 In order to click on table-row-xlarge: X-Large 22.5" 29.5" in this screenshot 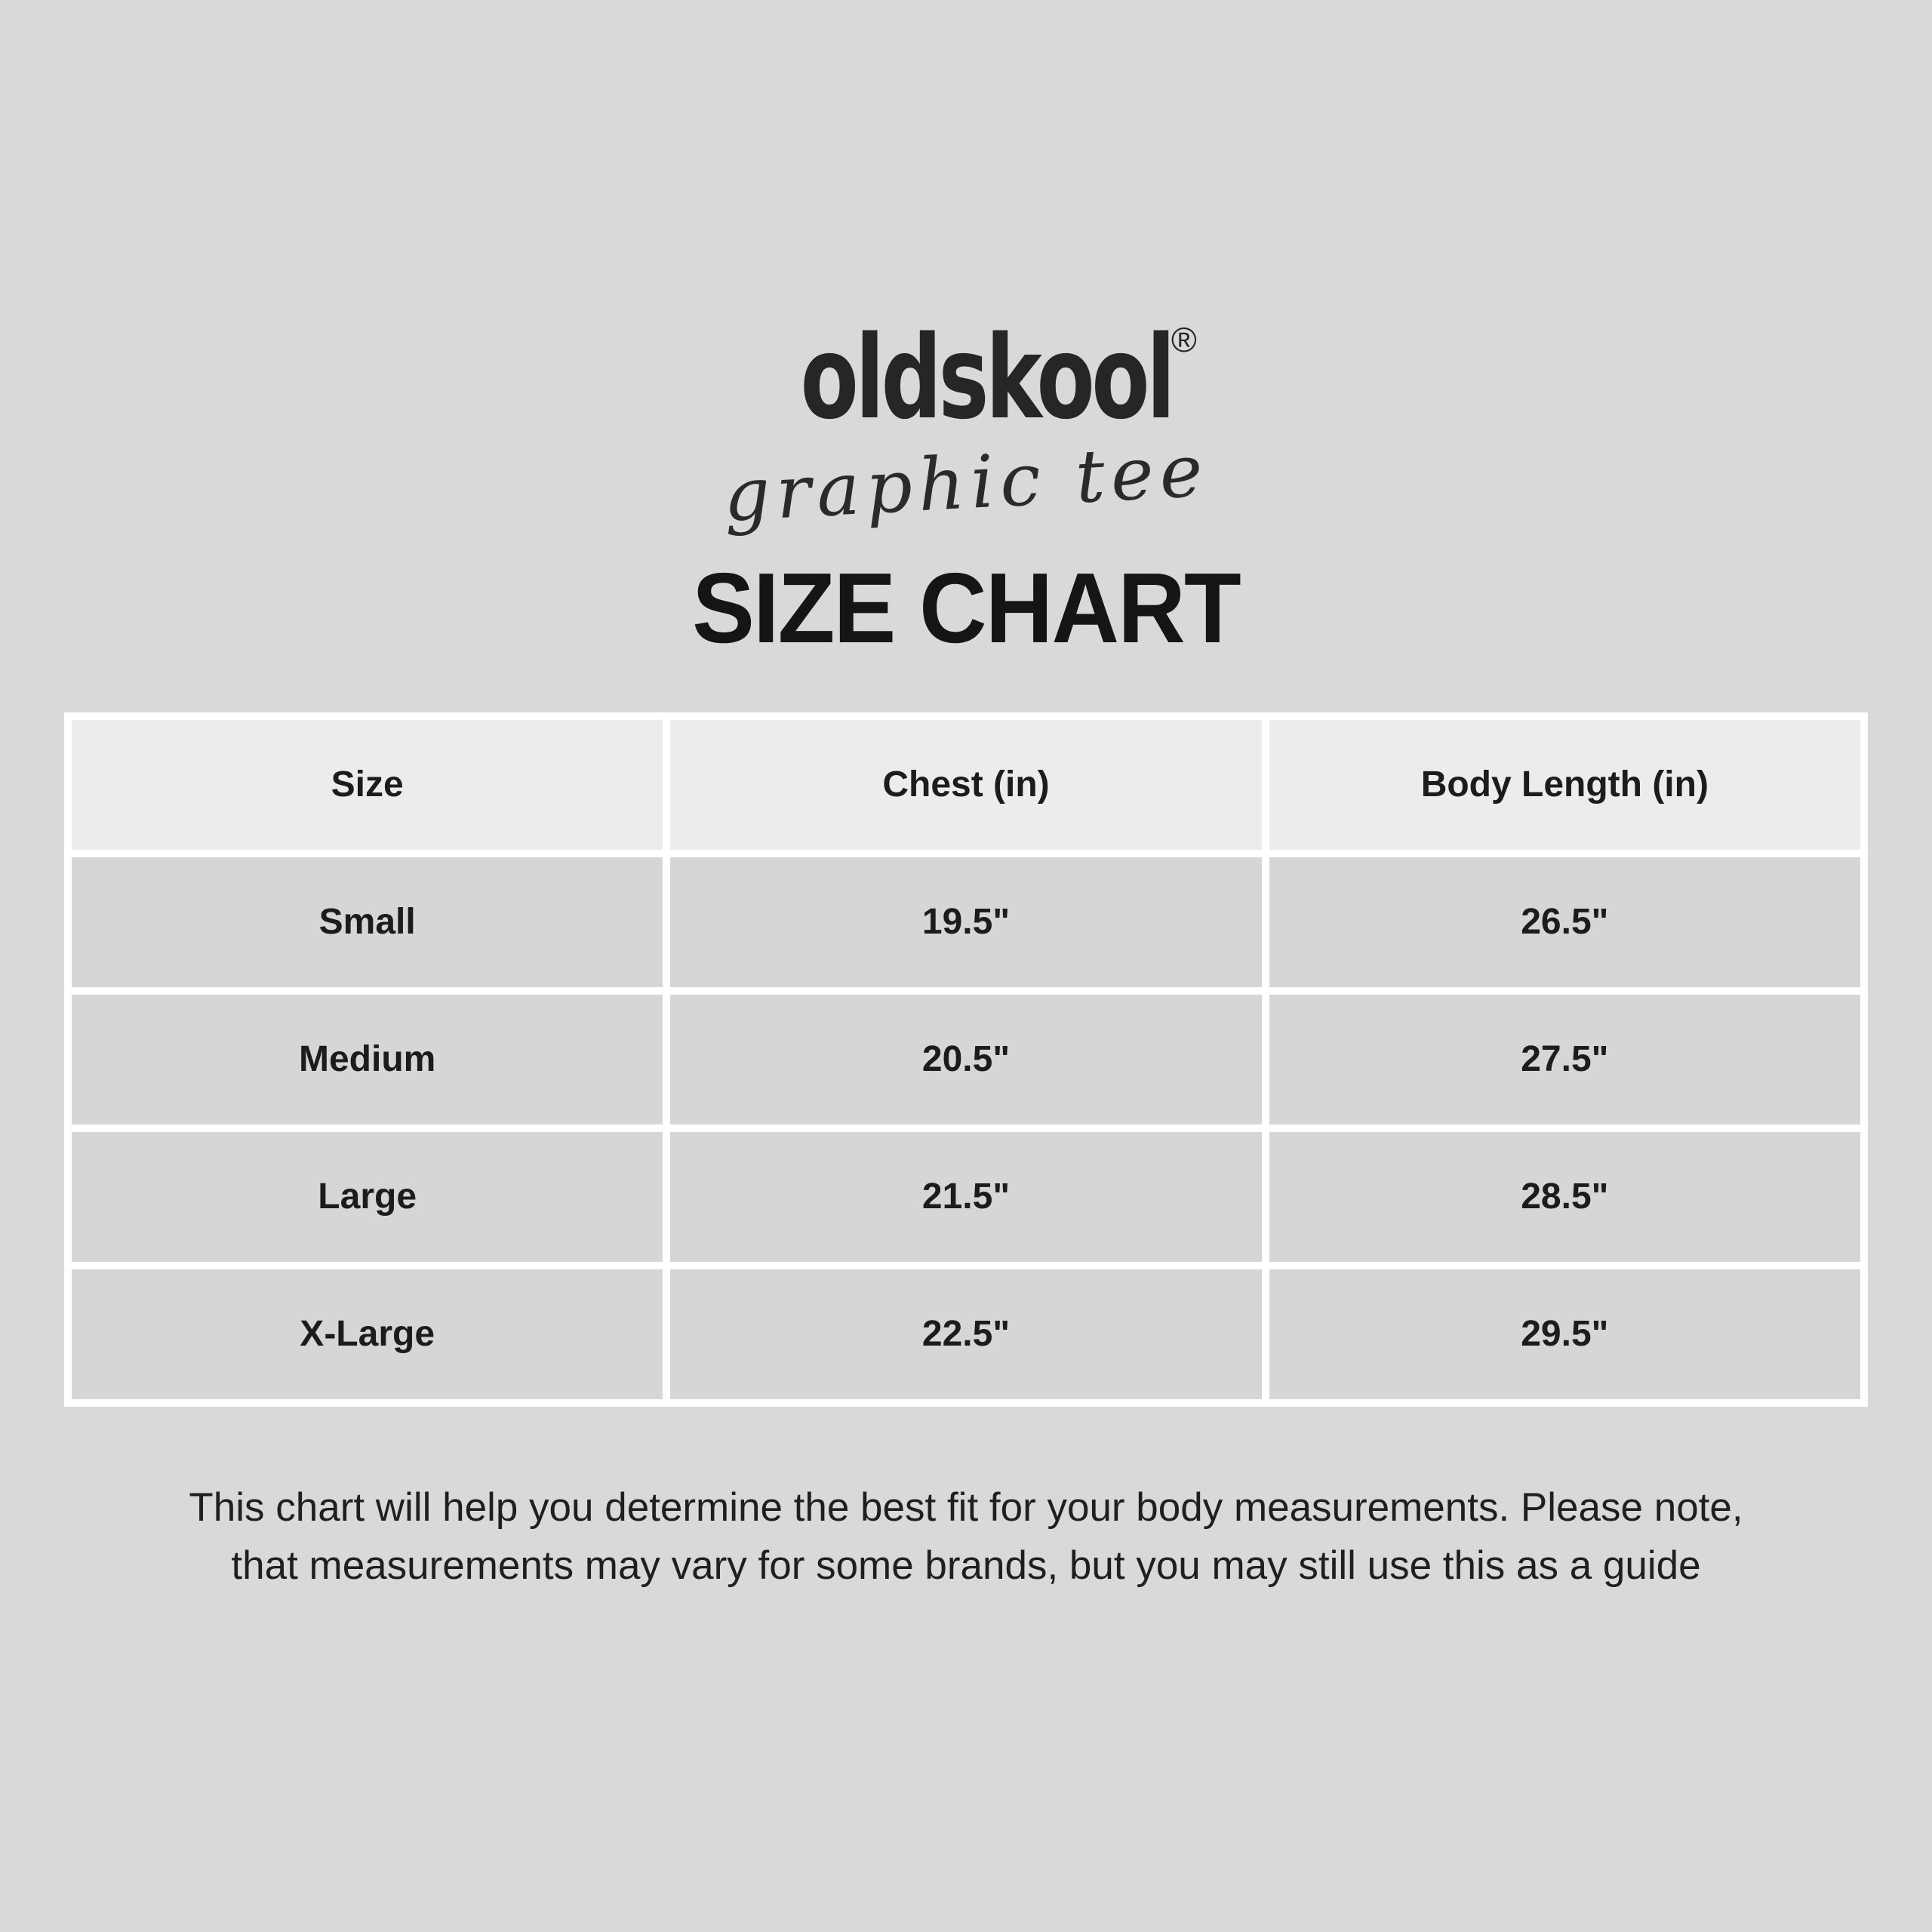, I will do `click(966, 1334)`.